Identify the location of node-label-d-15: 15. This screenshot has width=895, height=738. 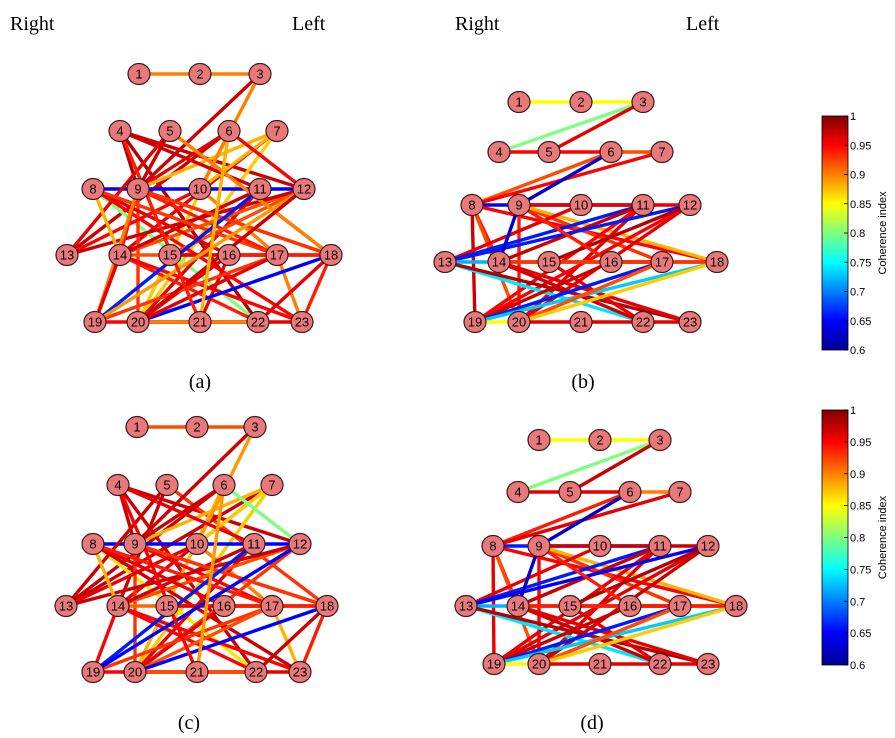
(570, 606).